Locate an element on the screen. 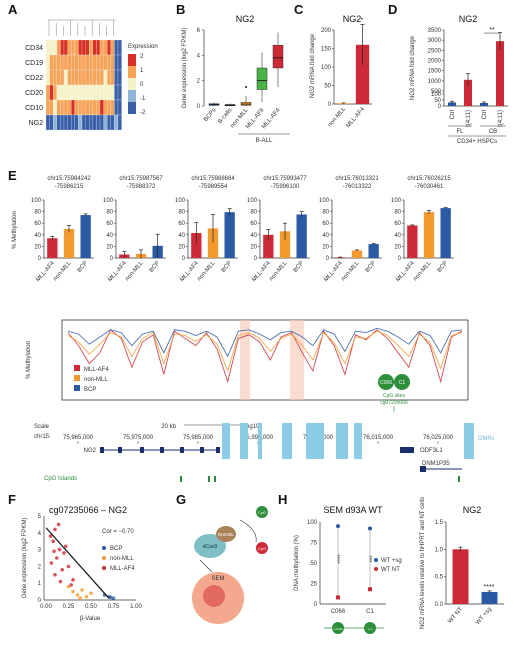 This screenshot has height=648, width=520. heatmap-row-label: CD34 is located at coordinates (34, 48).